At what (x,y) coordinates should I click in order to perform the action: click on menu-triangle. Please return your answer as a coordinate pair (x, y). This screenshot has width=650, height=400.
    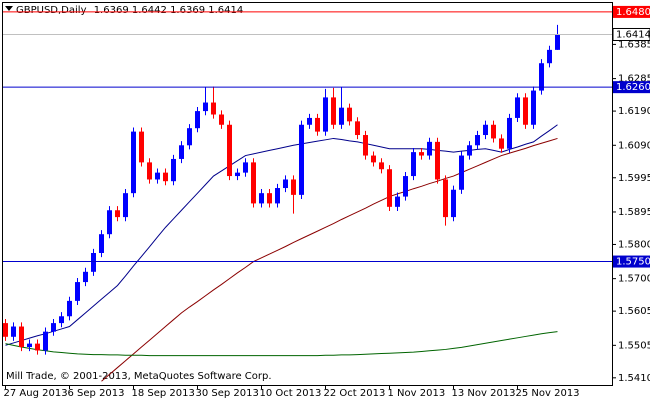
    Looking at the image, I should click on (9, 8).